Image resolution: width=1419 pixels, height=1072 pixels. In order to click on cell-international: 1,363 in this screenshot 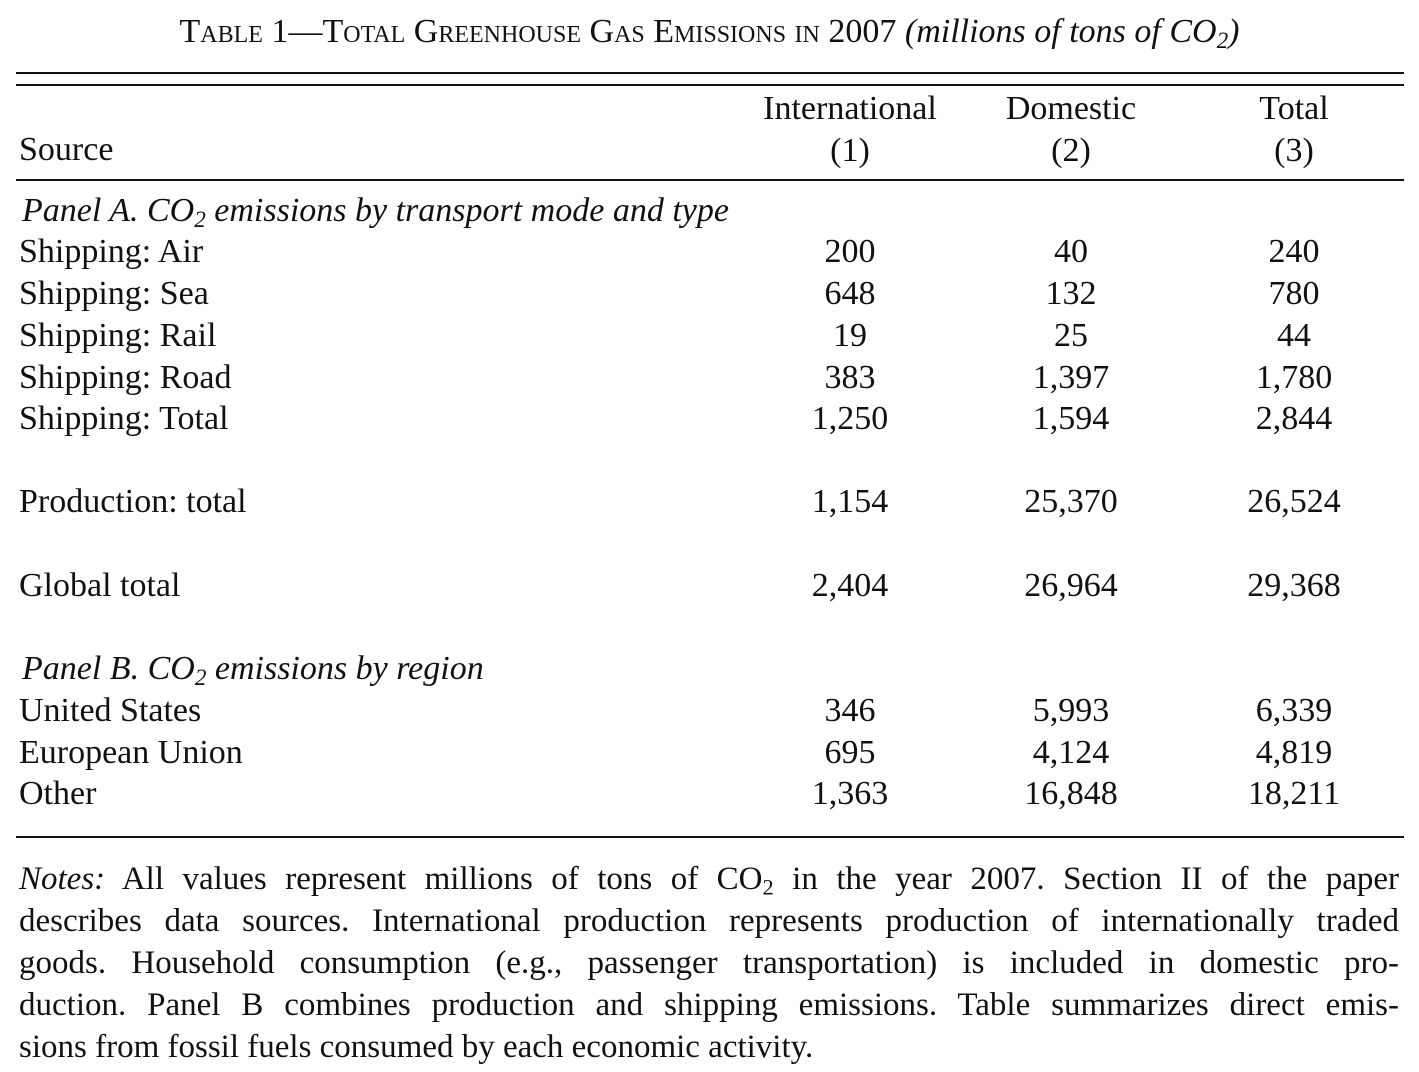, I will do `click(850, 793)`.